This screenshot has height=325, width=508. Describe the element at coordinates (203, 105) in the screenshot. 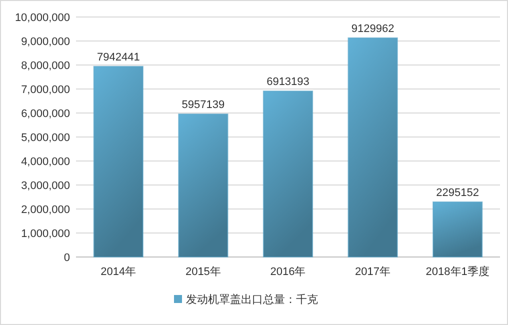

I see `data-label: 5957139` at that location.